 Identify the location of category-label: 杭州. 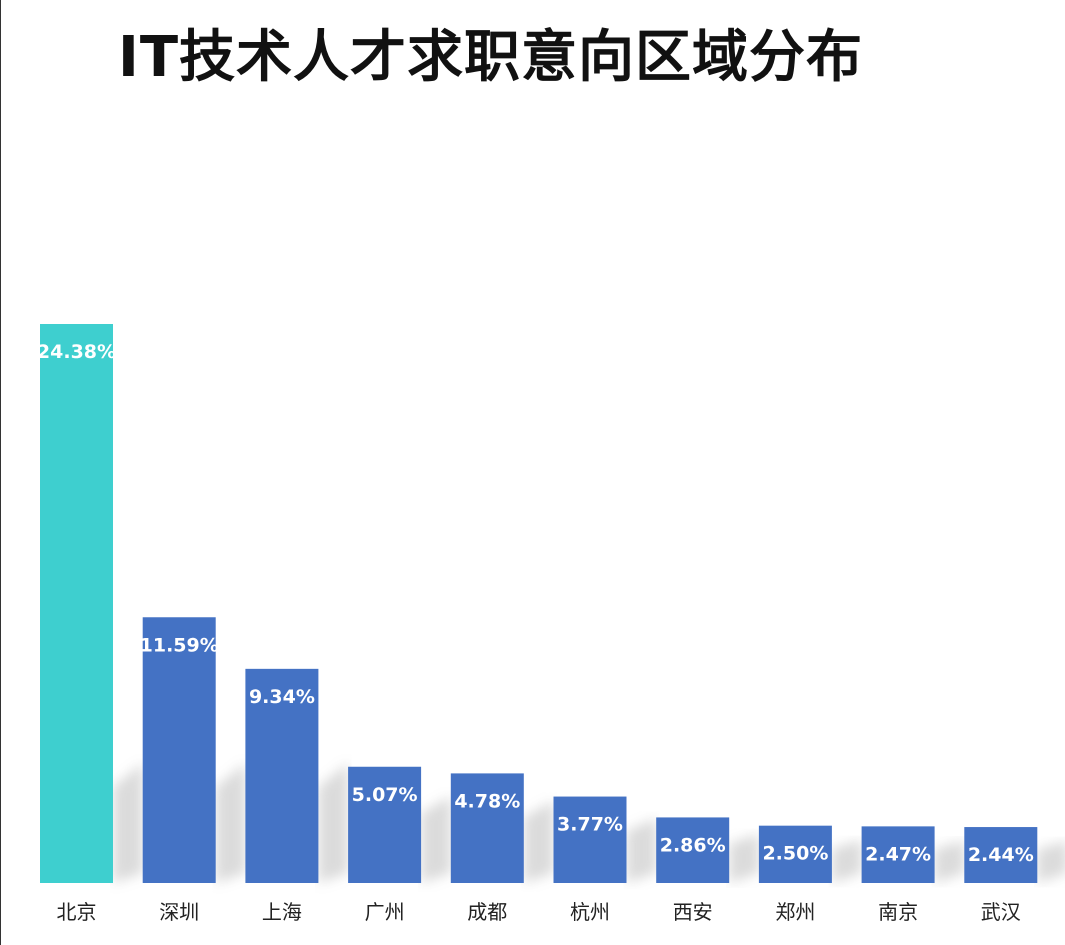
(590, 912).